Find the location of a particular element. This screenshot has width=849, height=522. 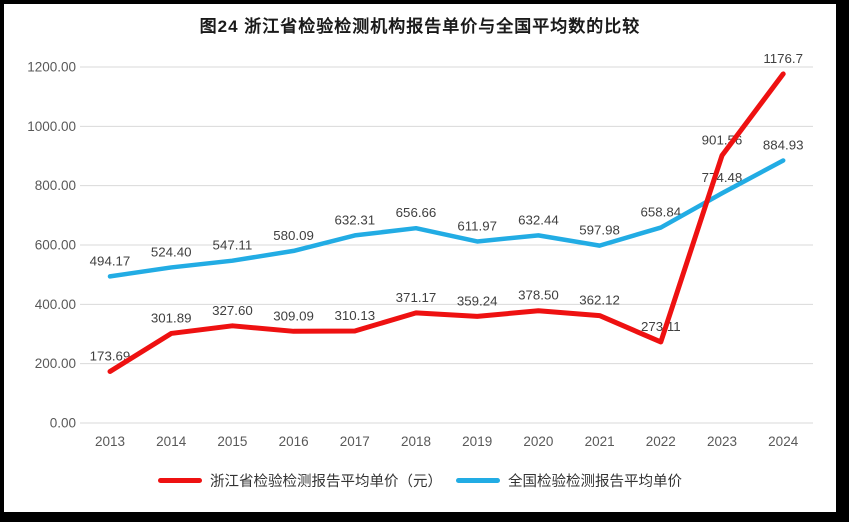

data-label: 301.89 is located at coordinates (171, 317).